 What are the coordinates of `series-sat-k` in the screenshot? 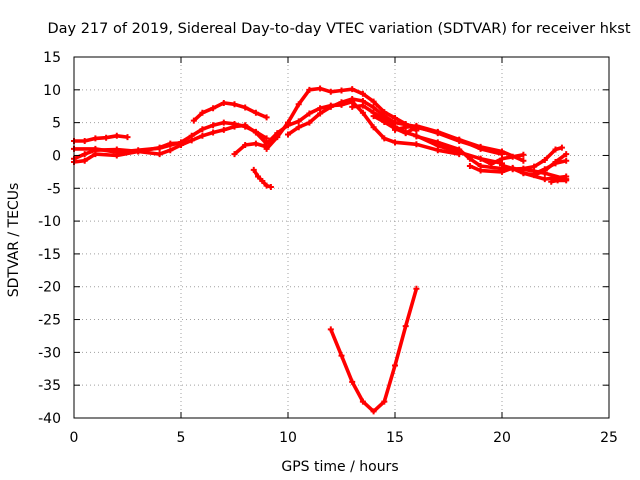 It's located at (427, 134).